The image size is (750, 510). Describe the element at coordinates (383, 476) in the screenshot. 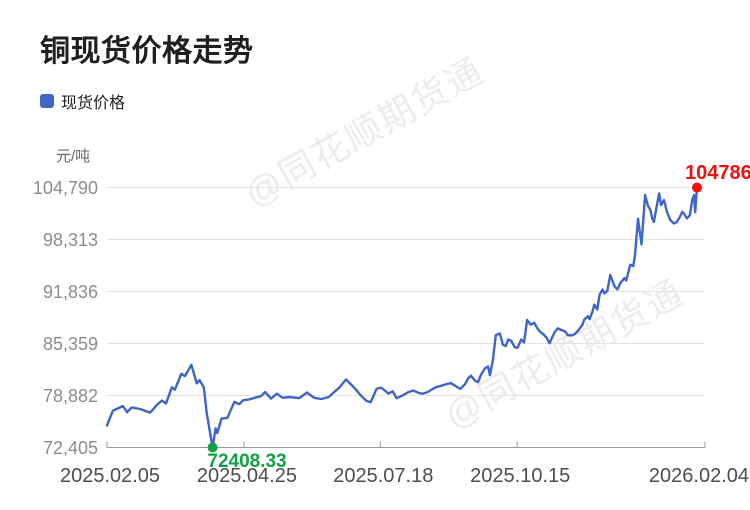

I see `x-axis-tick-label: 2025.07.18` at that location.